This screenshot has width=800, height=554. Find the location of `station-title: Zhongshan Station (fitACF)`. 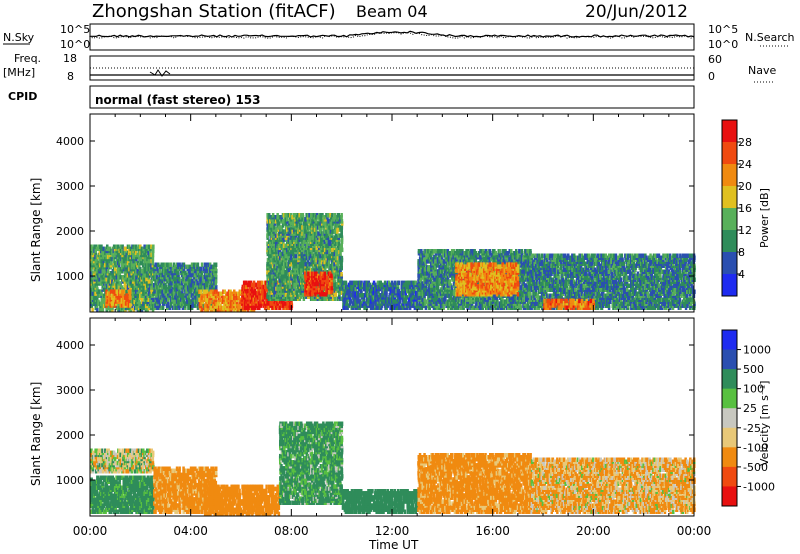

station-title: Zhongshan Station (fitACF) is located at coordinates (214, 11).